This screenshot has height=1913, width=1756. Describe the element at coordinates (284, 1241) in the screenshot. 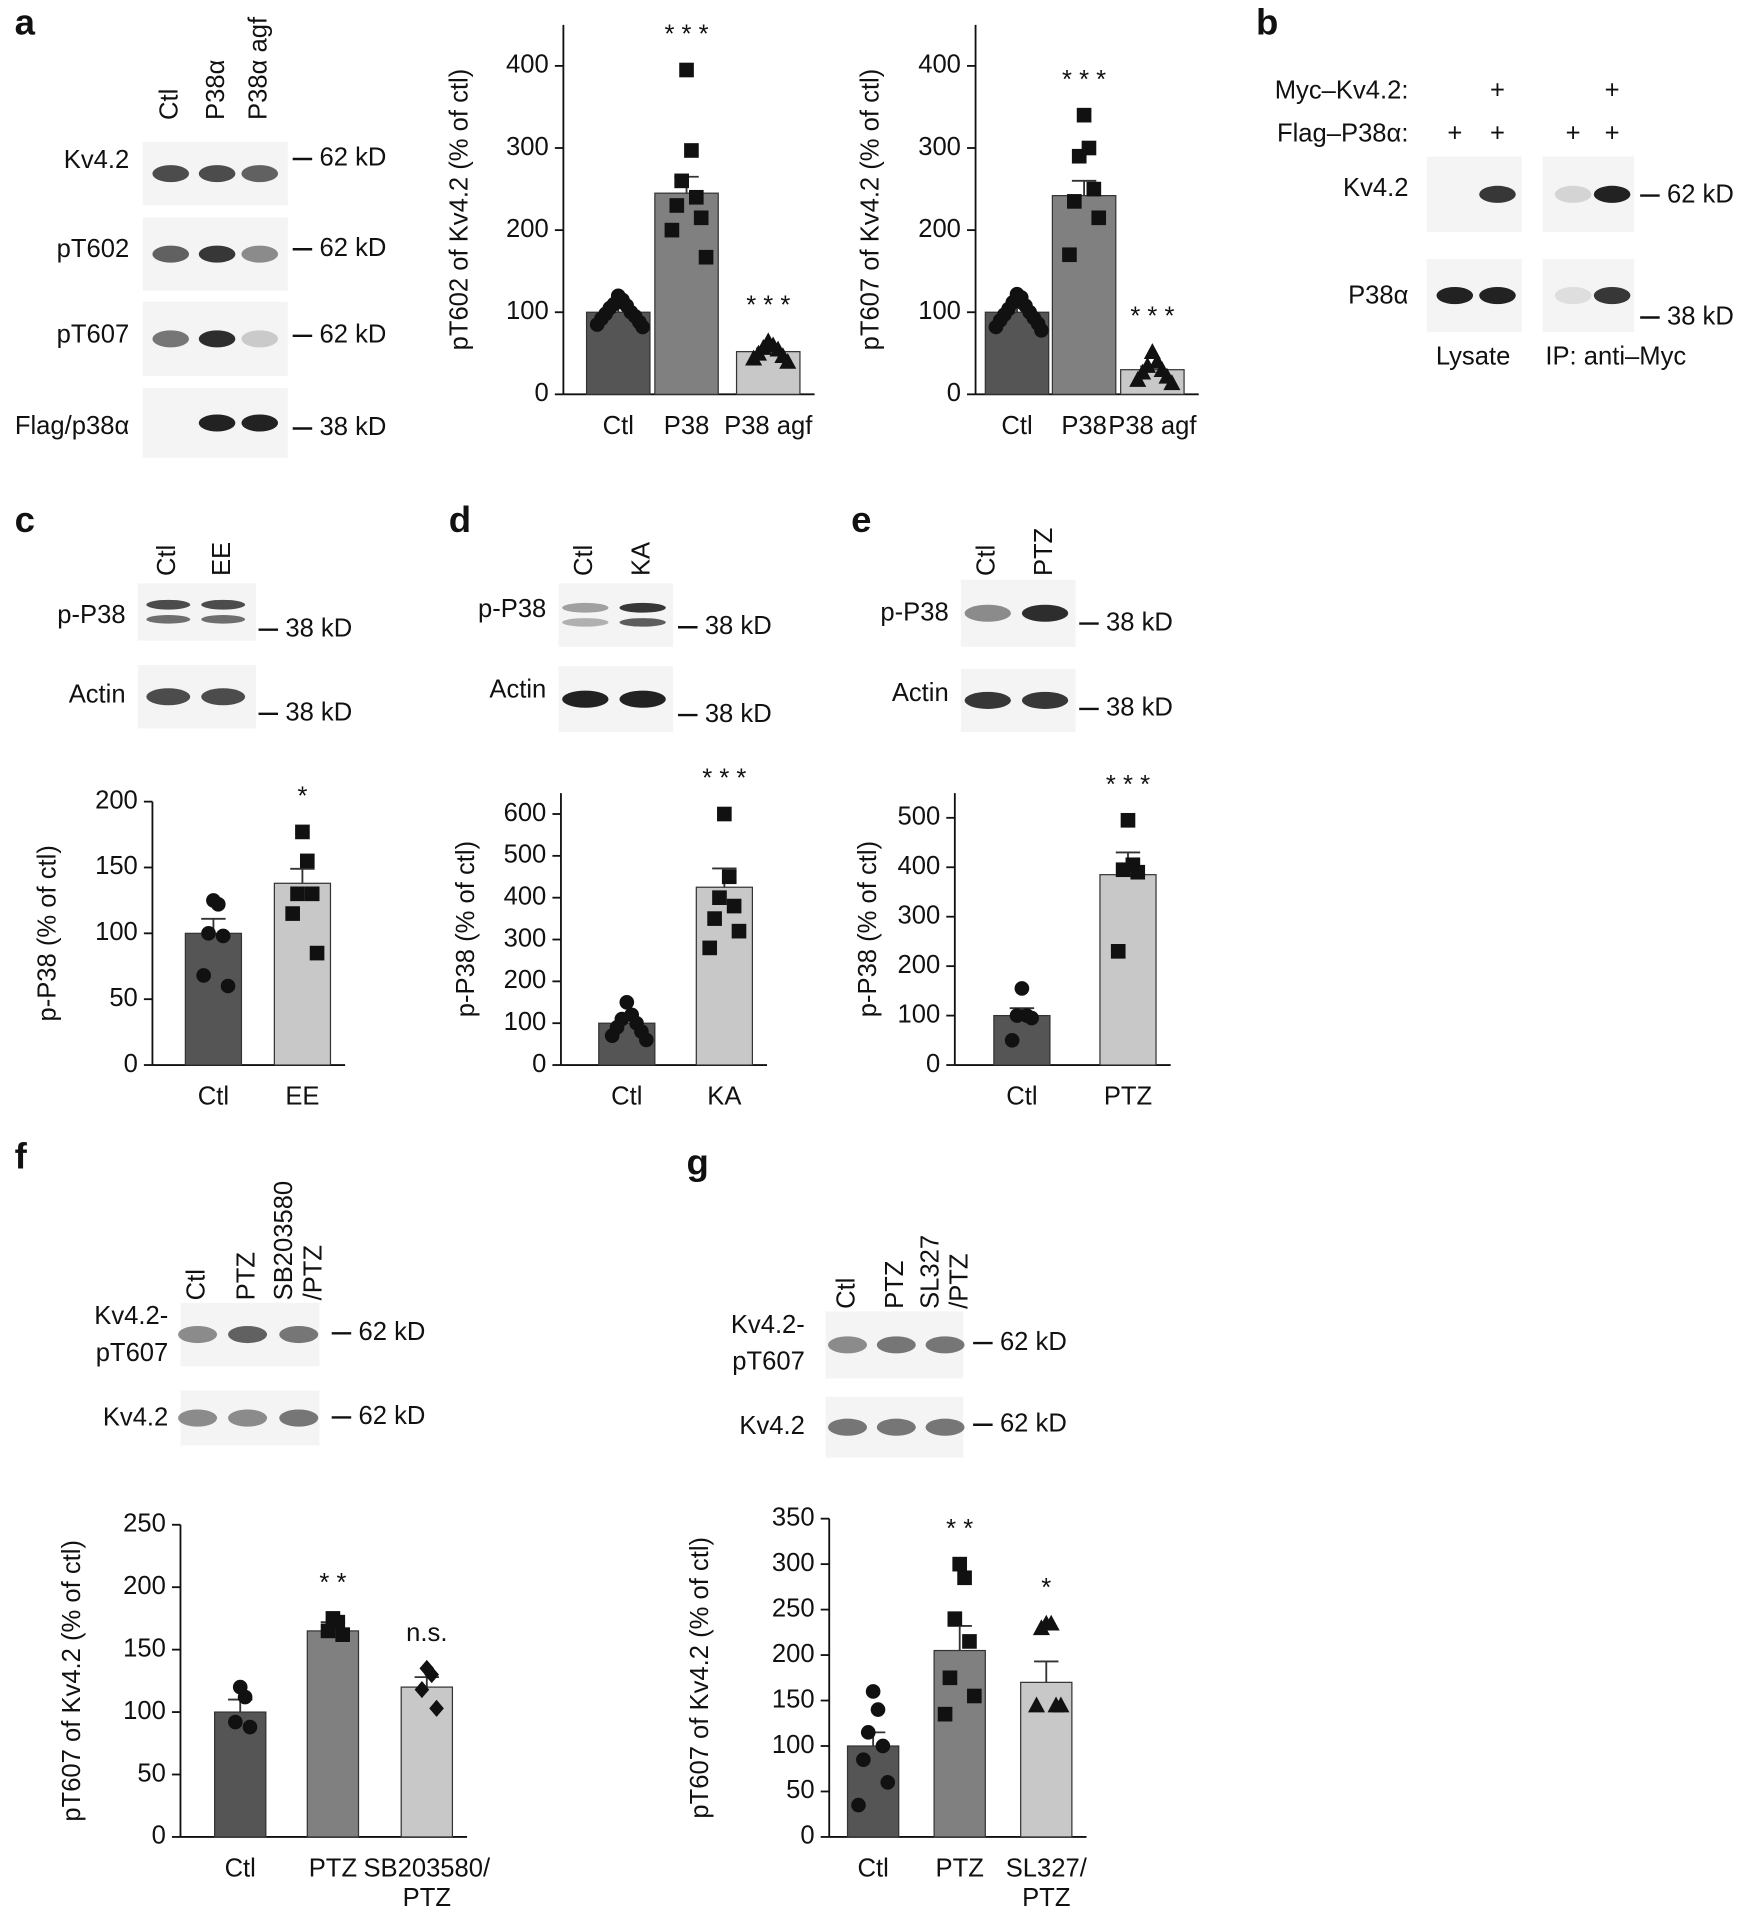

I see `lane-label: SB203580` at that location.